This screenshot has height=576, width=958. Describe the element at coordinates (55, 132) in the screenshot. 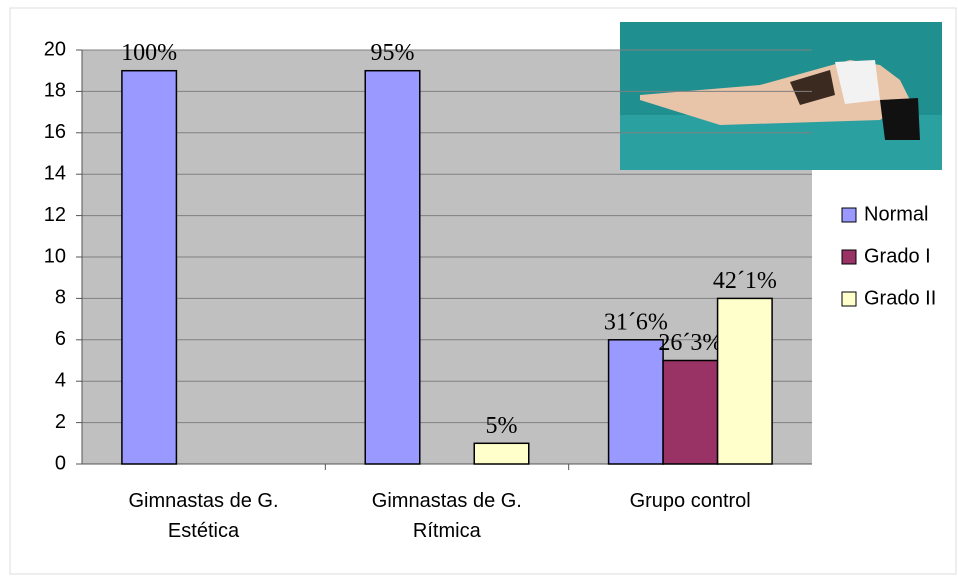

I see `y-tick-label: 16` at that location.